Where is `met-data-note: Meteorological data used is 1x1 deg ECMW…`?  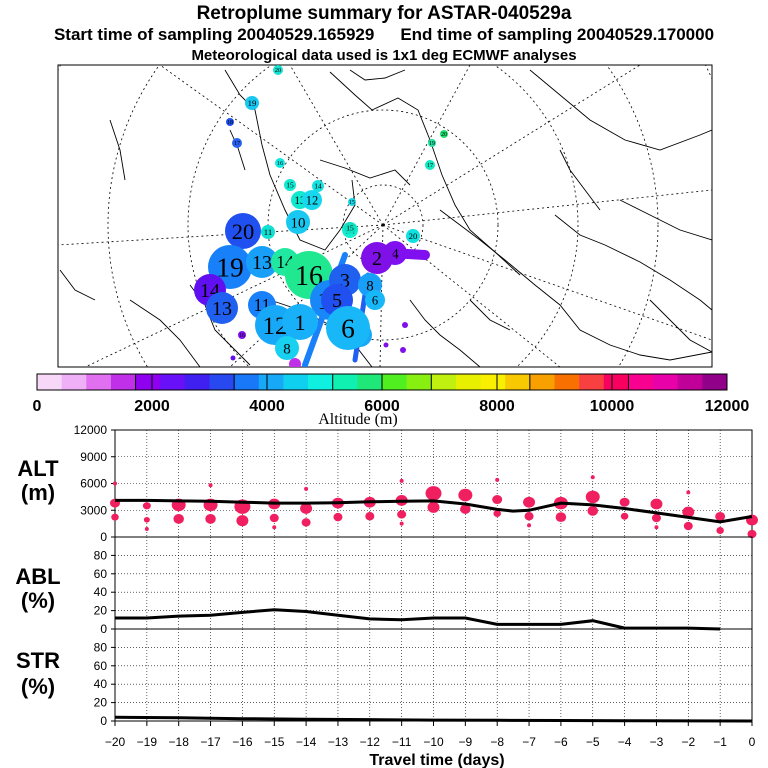 met-data-note: Meteorological data used is 1x1 deg ECMW… is located at coordinates (384, 55).